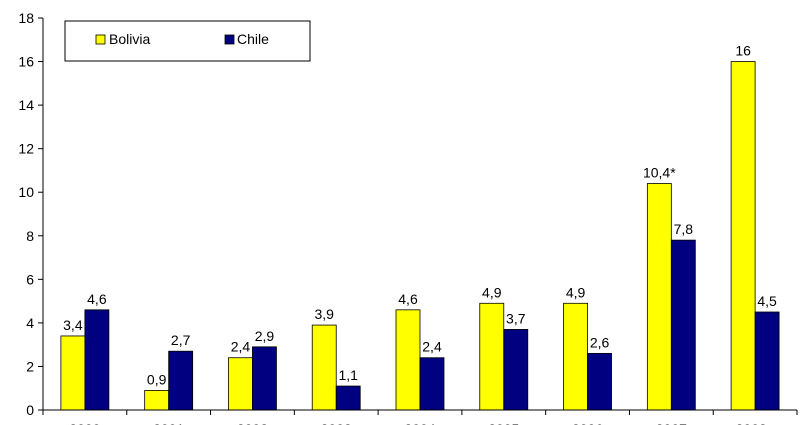 The height and width of the screenshot is (425, 810). What do you see at coordinates (30, 236) in the screenshot?
I see `y-tick-label: 8` at bounding box center [30, 236].